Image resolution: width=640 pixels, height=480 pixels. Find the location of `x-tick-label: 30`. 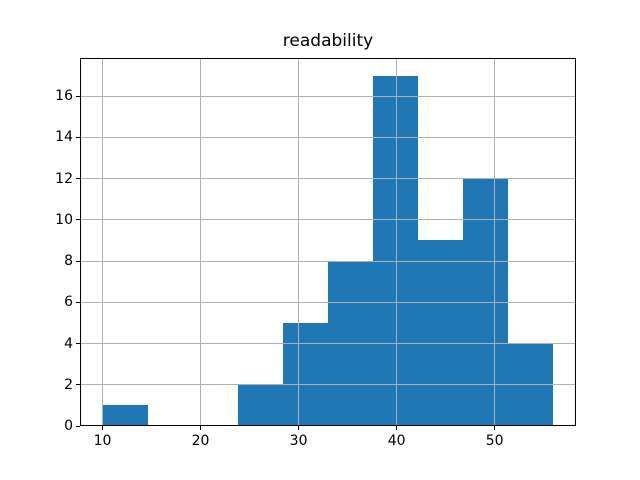

x-tick-label: 30 is located at coordinates (298, 441).